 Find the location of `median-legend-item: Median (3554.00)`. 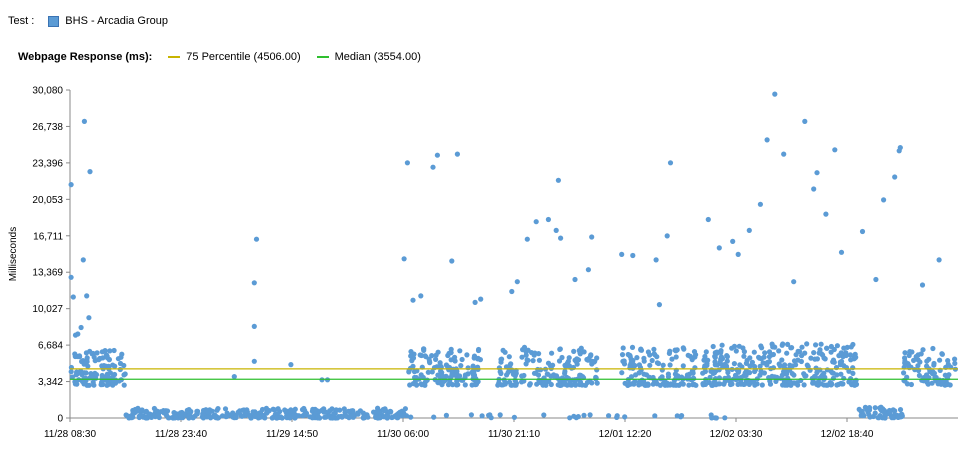

median-legend-item: Median (3554.00) is located at coordinates (368, 57).